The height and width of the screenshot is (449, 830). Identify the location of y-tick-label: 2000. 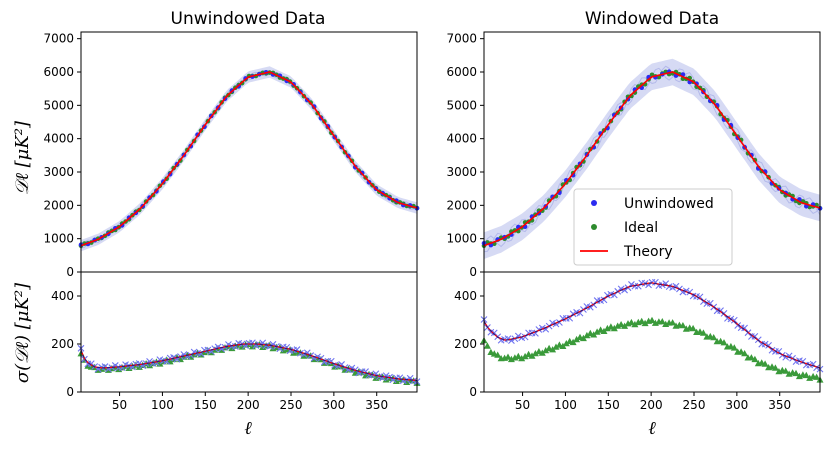
(461, 205).